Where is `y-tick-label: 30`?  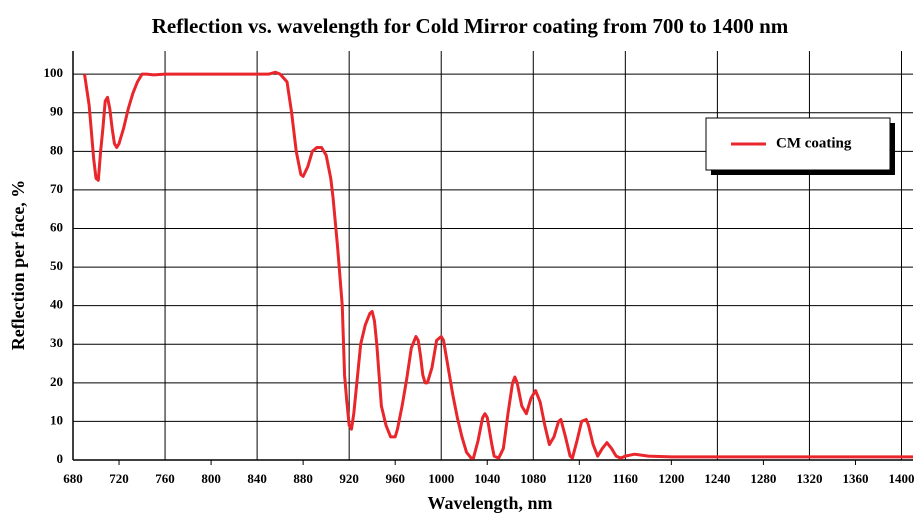 y-tick-label: 30 is located at coordinates (56, 342).